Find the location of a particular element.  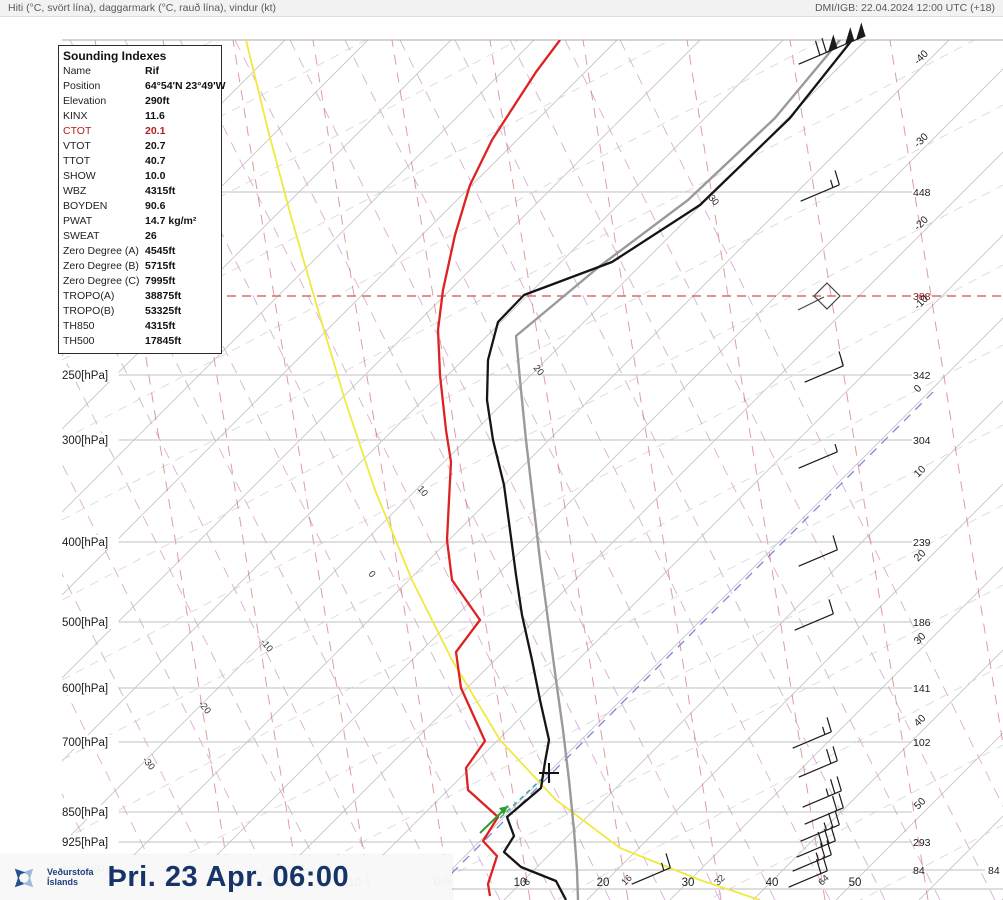

index-row: SHOW 10.0 is located at coordinates (142, 176).